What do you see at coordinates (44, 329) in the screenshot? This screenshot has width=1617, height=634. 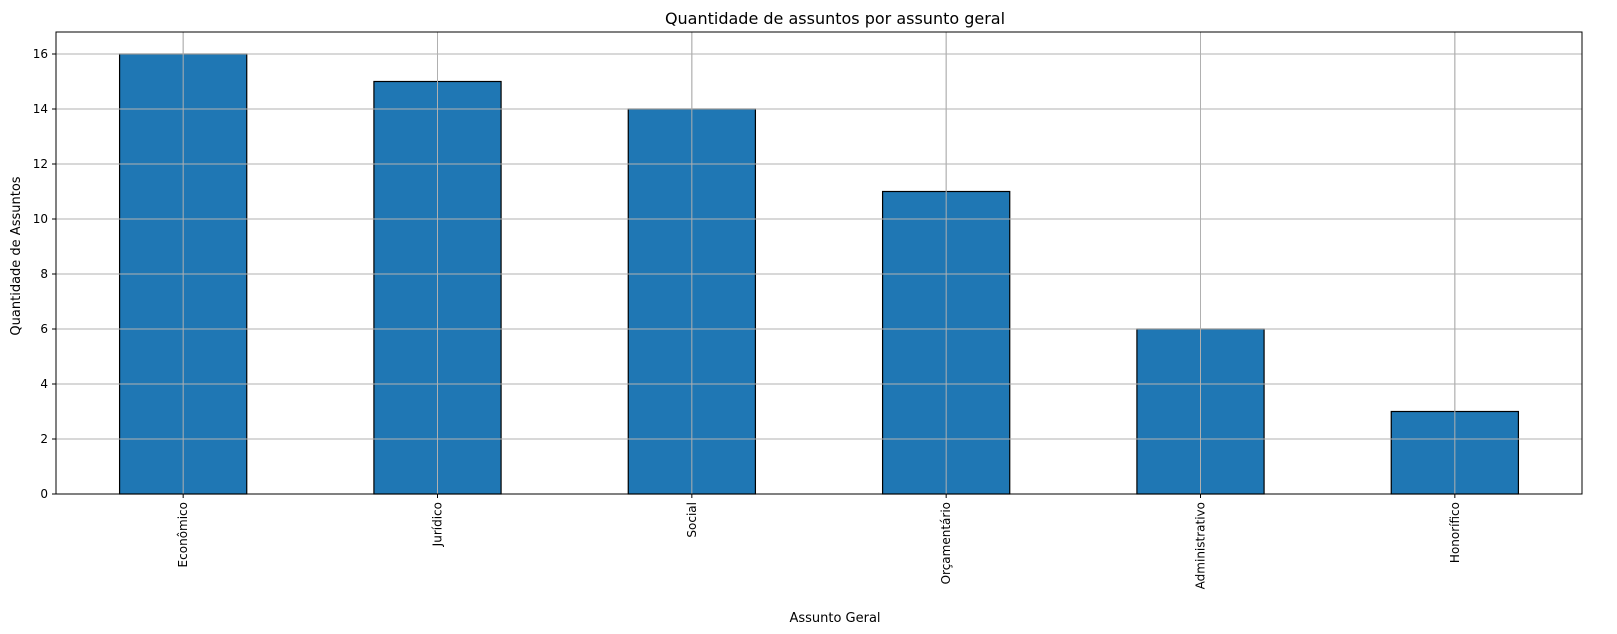 I see `y-tick-label: 6` at bounding box center [44, 329].